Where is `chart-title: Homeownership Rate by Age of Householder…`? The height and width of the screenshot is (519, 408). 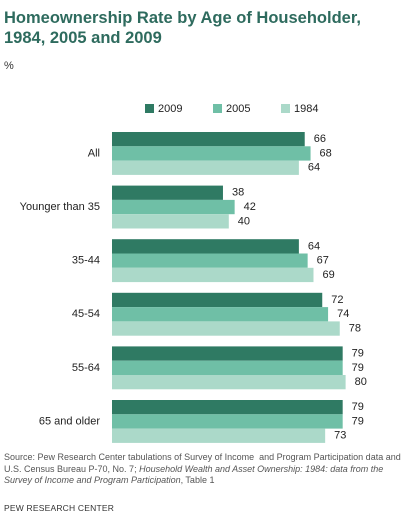 chart-title: Homeownership Rate by Age of Householder… is located at coordinates (182, 28).